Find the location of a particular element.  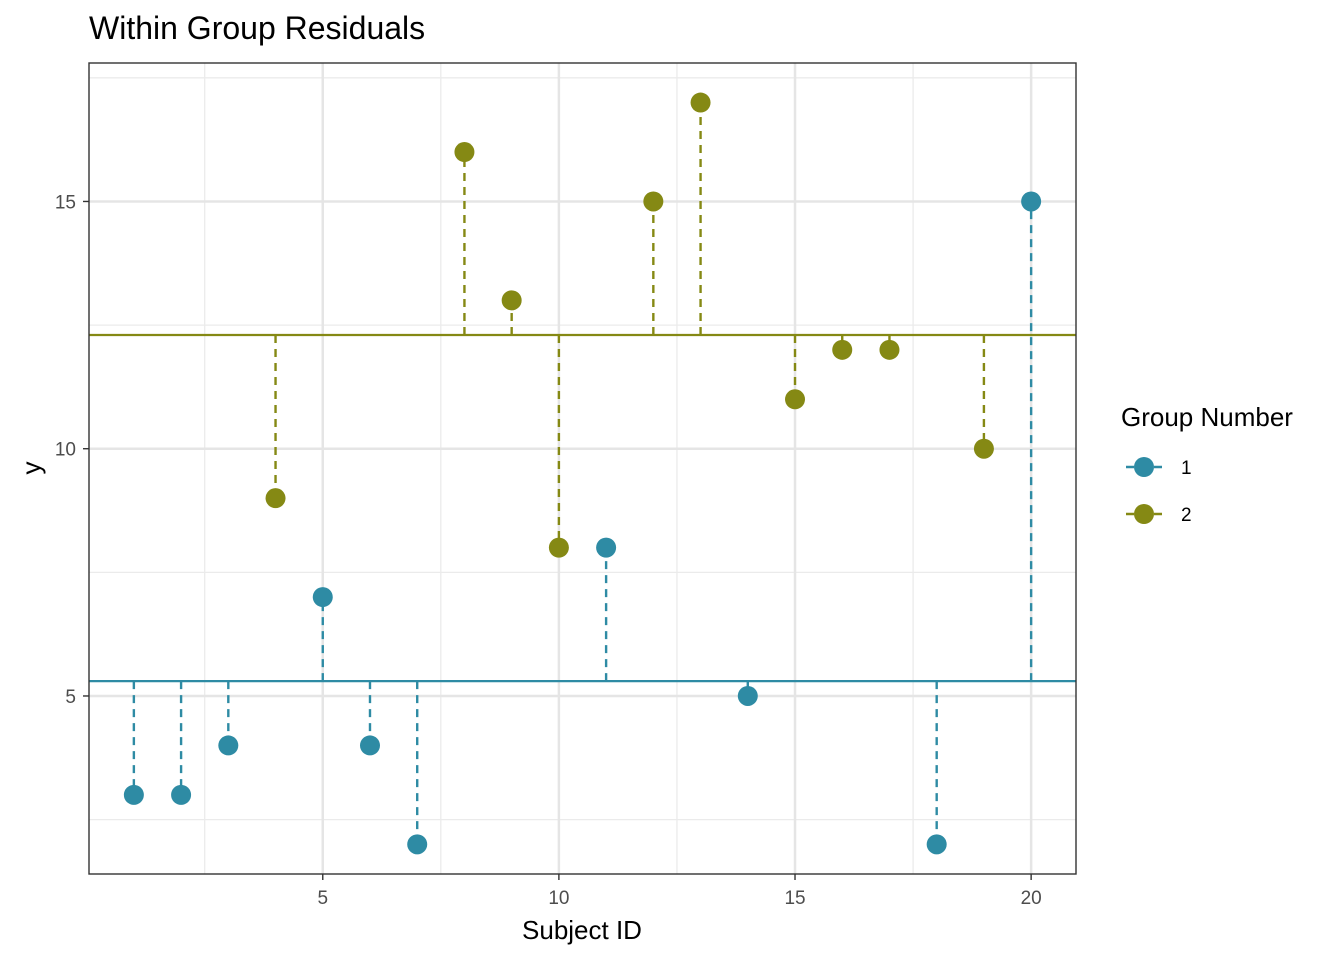

chart-title: Within Group Residuals is located at coordinates (257, 28).